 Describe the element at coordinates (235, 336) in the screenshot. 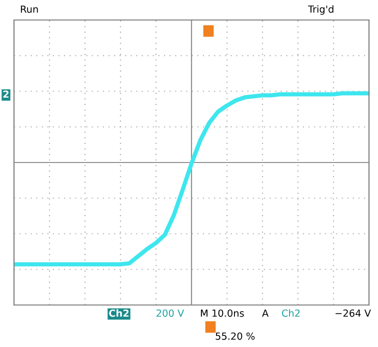

I see `text: 55.20 %` at that location.